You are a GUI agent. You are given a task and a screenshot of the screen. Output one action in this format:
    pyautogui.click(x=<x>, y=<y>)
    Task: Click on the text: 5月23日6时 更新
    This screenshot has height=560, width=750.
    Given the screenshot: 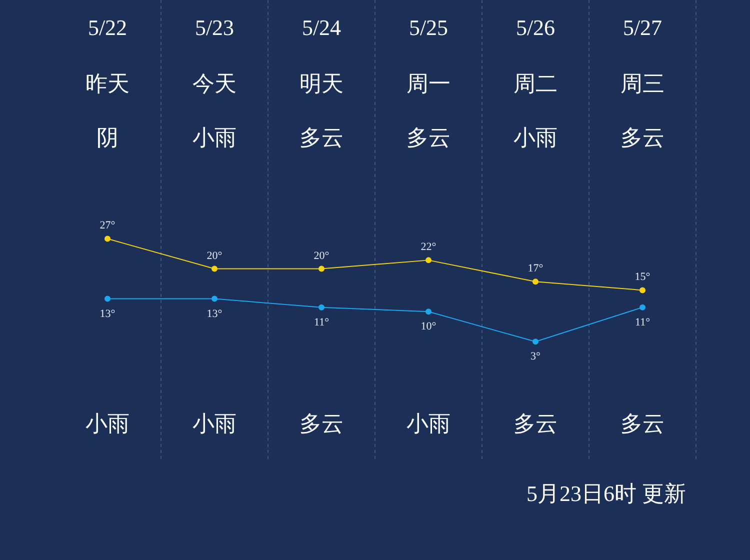 What is the action you would take?
    pyautogui.click(x=606, y=494)
    